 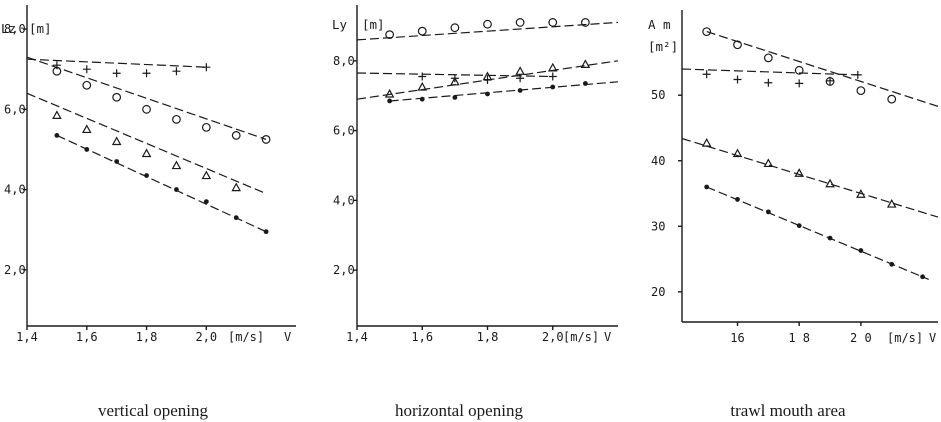 What do you see at coordinates (861, 338) in the screenshot?
I see `x-tick-label: 2 0` at bounding box center [861, 338].